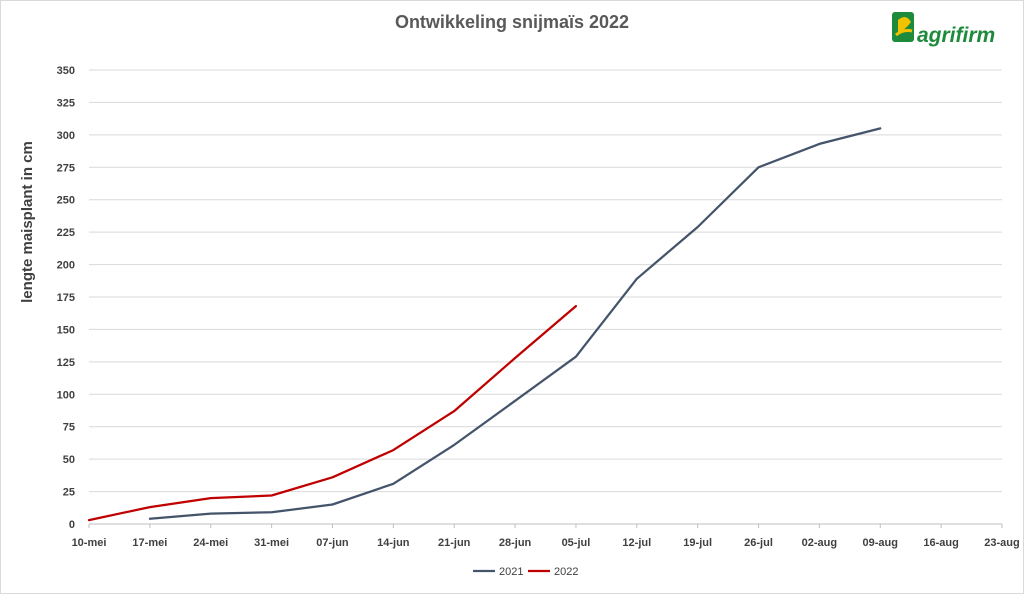 The height and width of the screenshot is (594, 1024). I want to click on y-tick-label: 275, so click(66, 168).